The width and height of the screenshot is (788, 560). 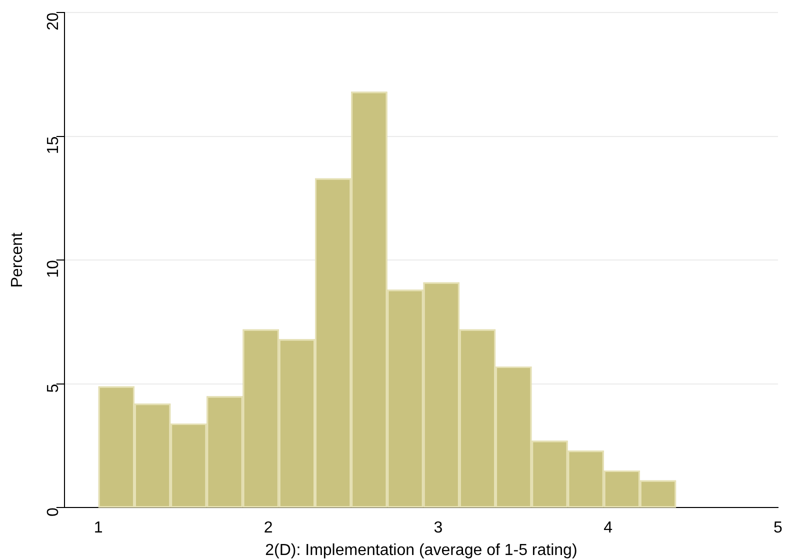 What do you see at coordinates (53, 269) in the screenshot?
I see `y-tick-label: 10` at bounding box center [53, 269].